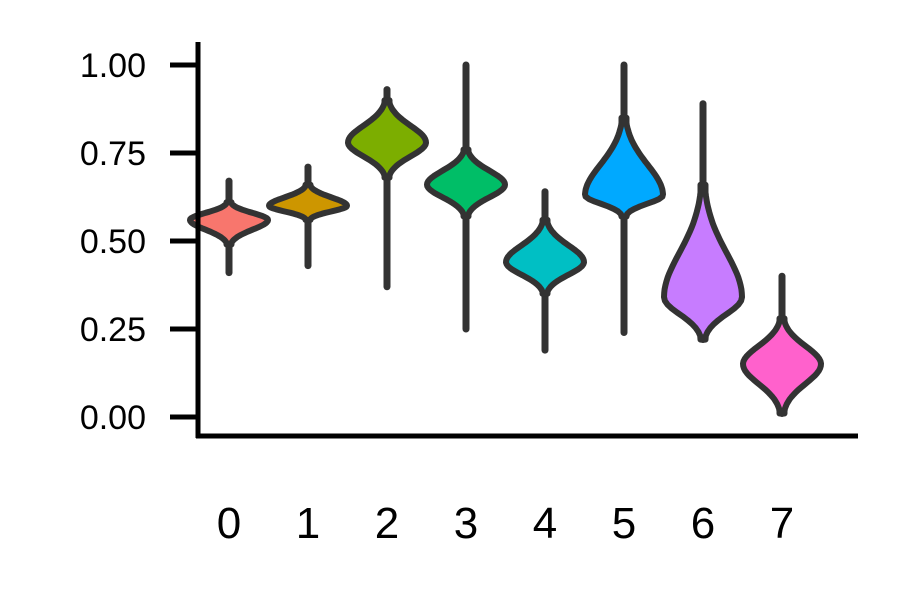 The width and height of the screenshot is (900, 600). I want to click on x-tick-label: 4, so click(545, 523).